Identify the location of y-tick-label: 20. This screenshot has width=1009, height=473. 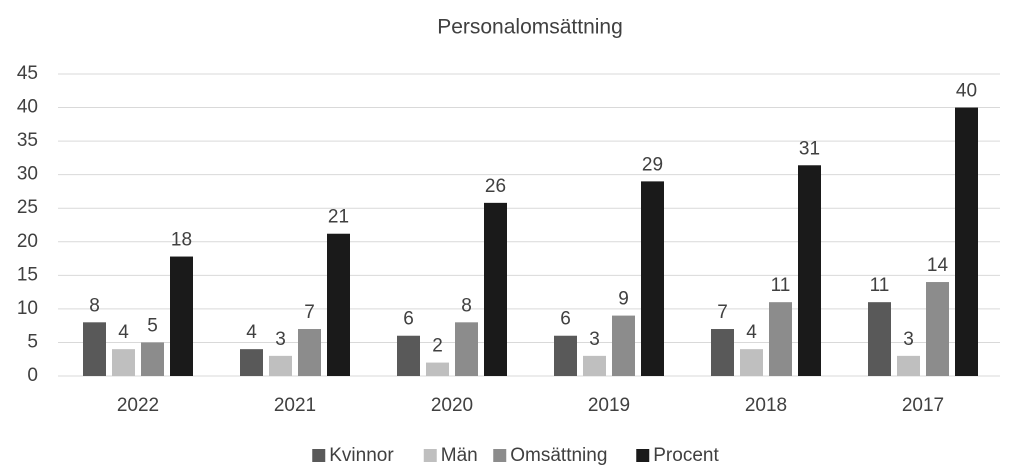
(27, 241).